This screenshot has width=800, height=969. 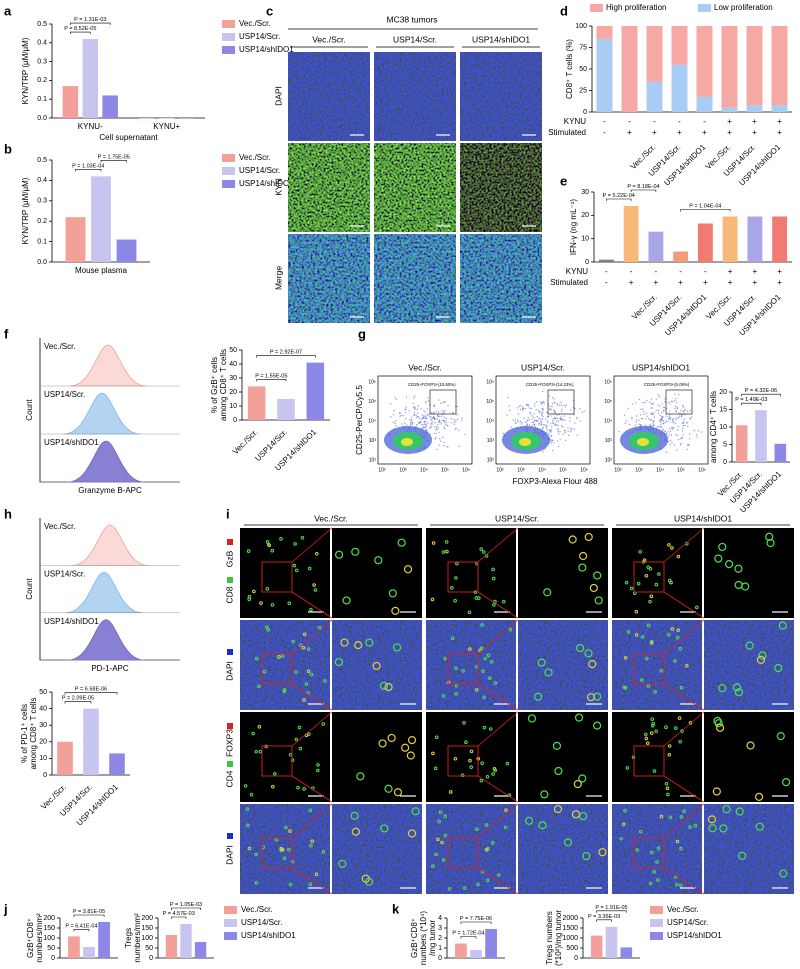 I want to click on histogram-x-label: Granzyme B-APC, so click(x=110, y=490).